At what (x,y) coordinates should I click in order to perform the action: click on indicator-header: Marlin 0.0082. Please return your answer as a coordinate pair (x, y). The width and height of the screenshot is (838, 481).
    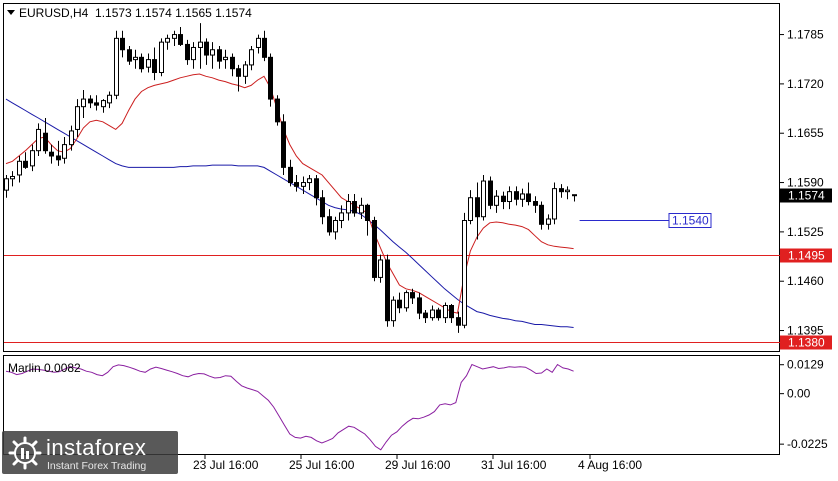
    Looking at the image, I should click on (44, 368).